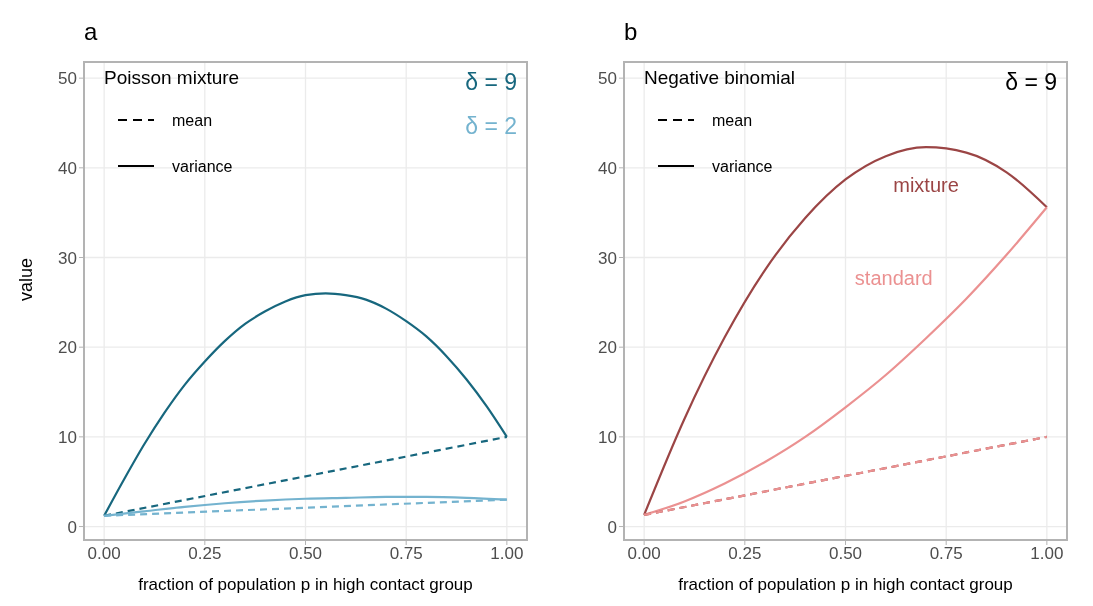 The height and width of the screenshot is (606, 1093). I want to click on annotation: δ = 9, so click(1031, 82).